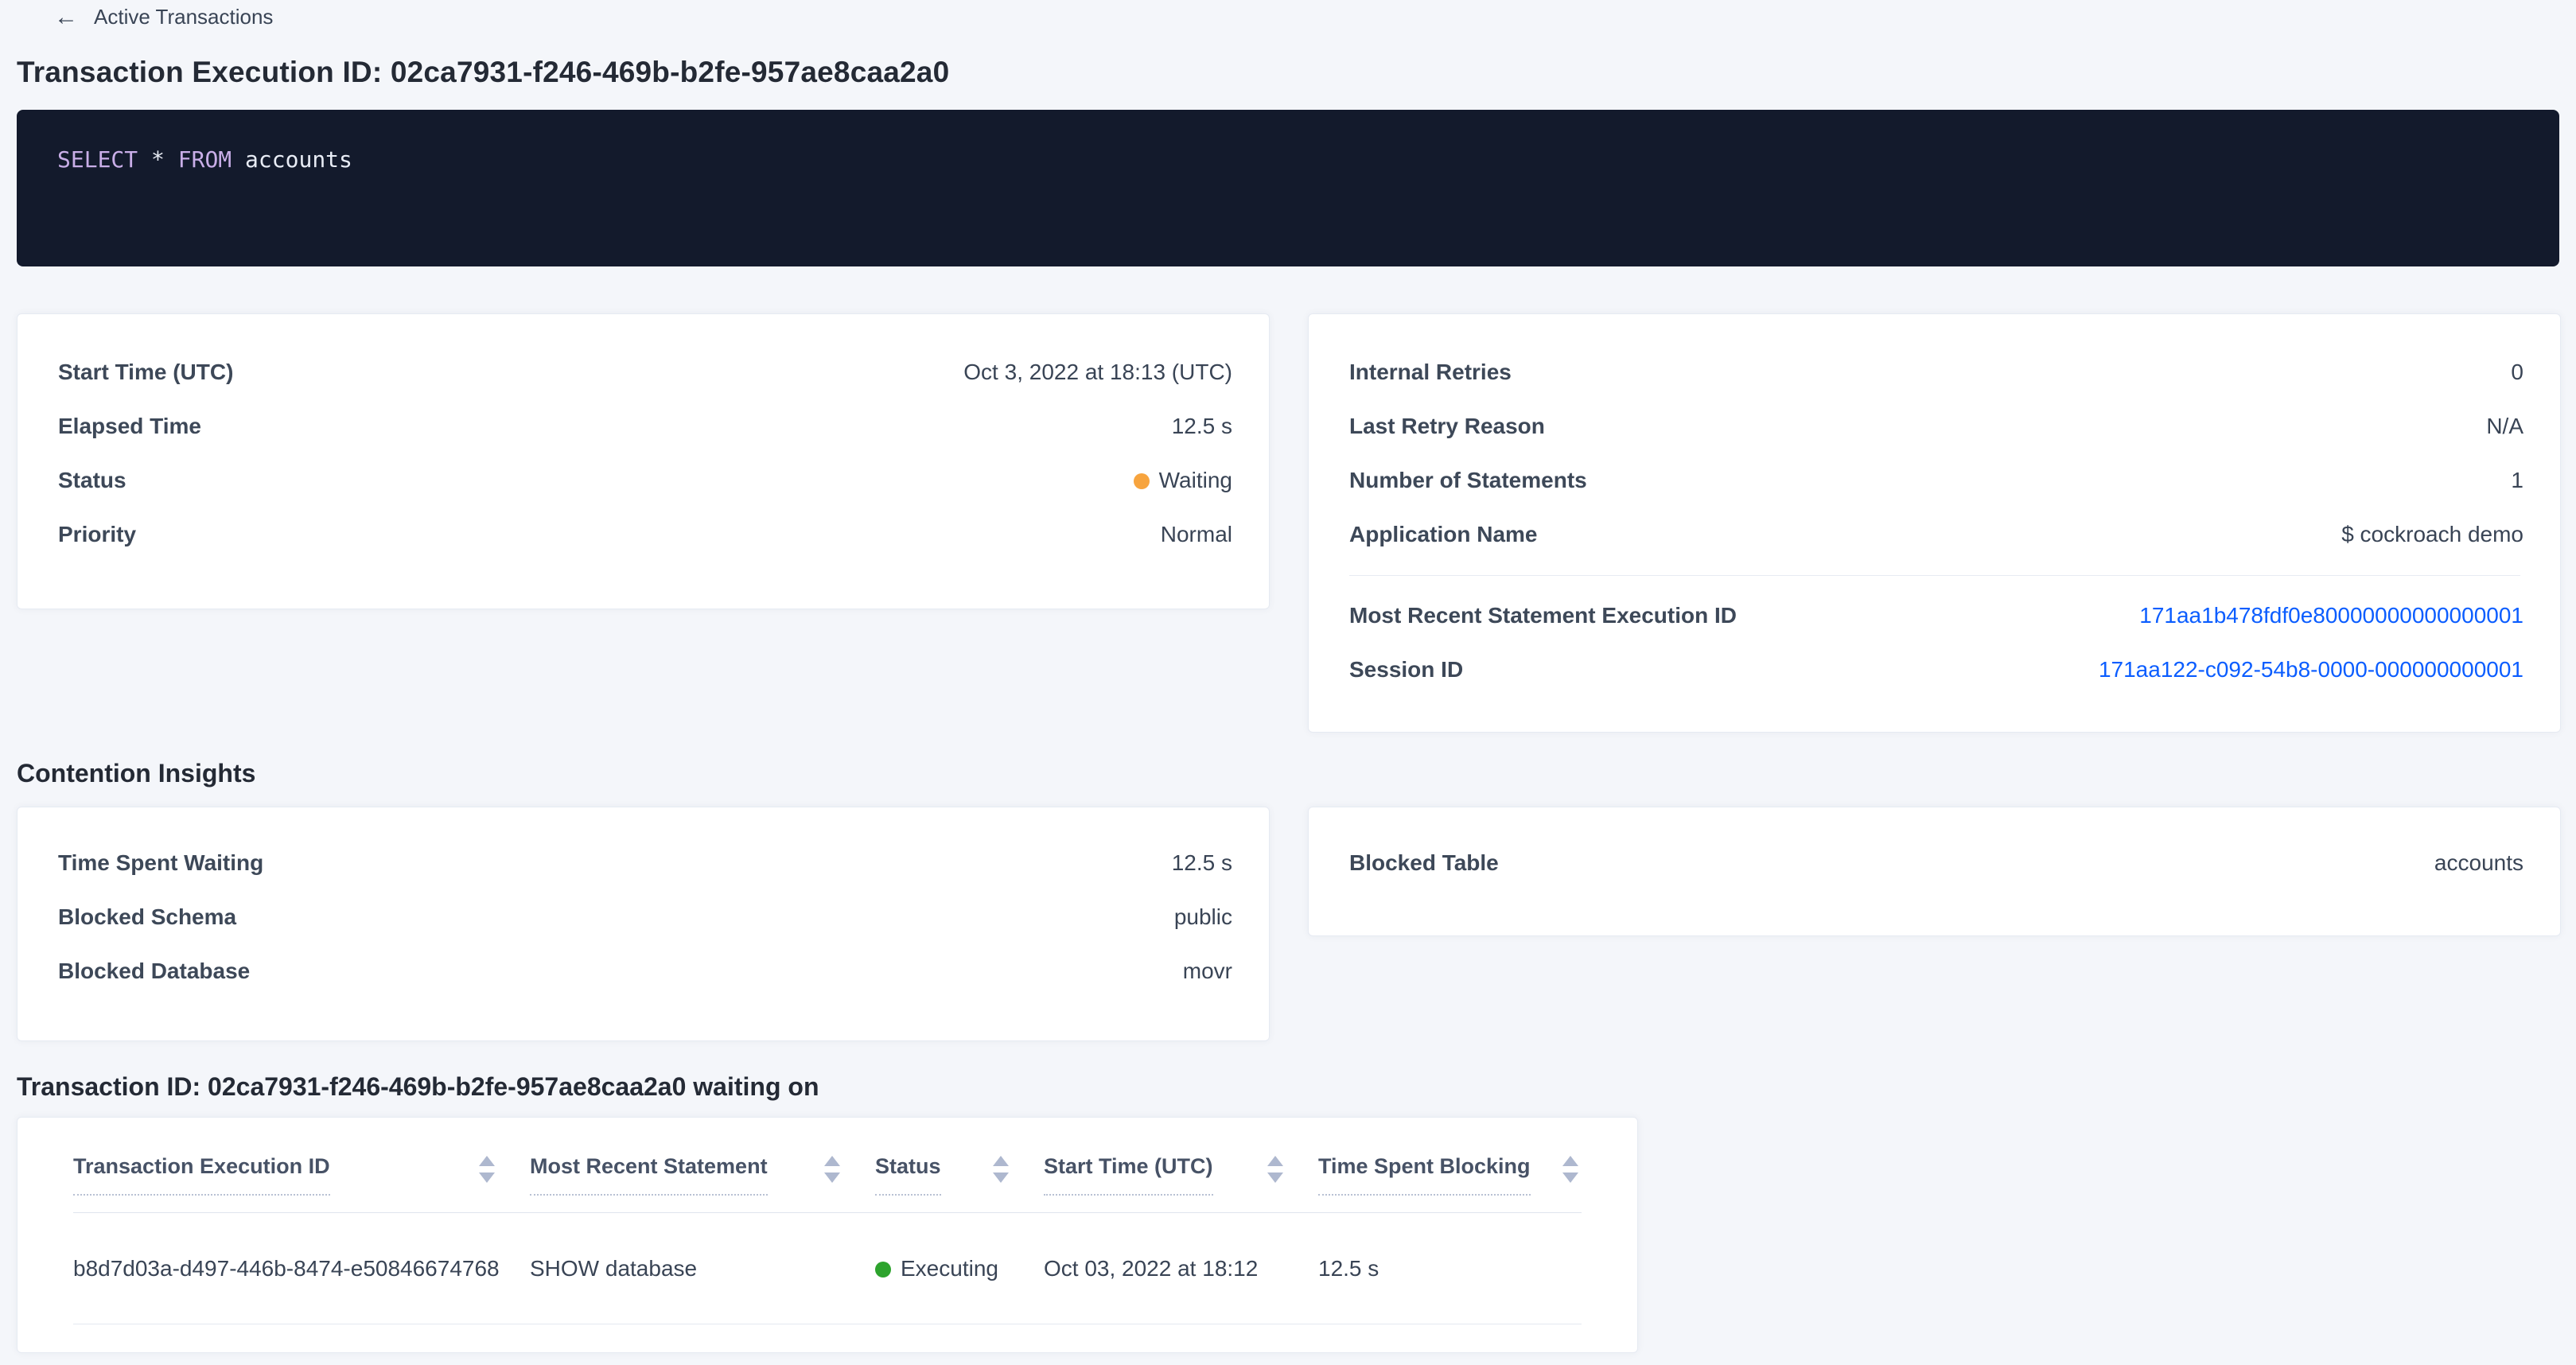 The width and height of the screenshot is (2576, 1365). What do you see at coordinates (1196, 534) in the screenshot?
I see `detail-value: Normal` at bounding box center [1196, 534].